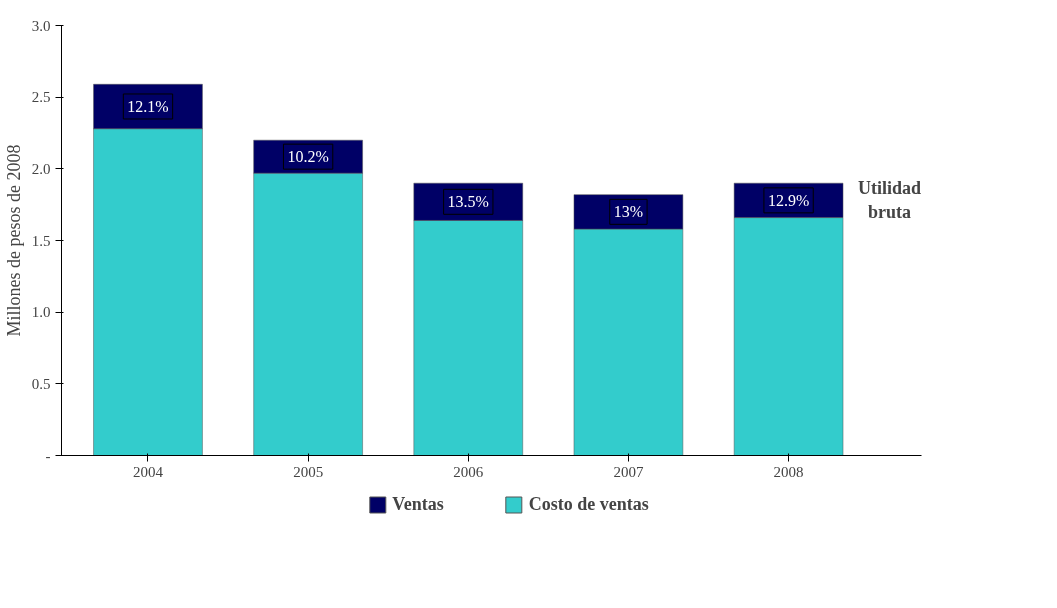  Describe the element at coordinates (41, 312) in the screenshot. I see `y-tick-label: 1.0` at that location.